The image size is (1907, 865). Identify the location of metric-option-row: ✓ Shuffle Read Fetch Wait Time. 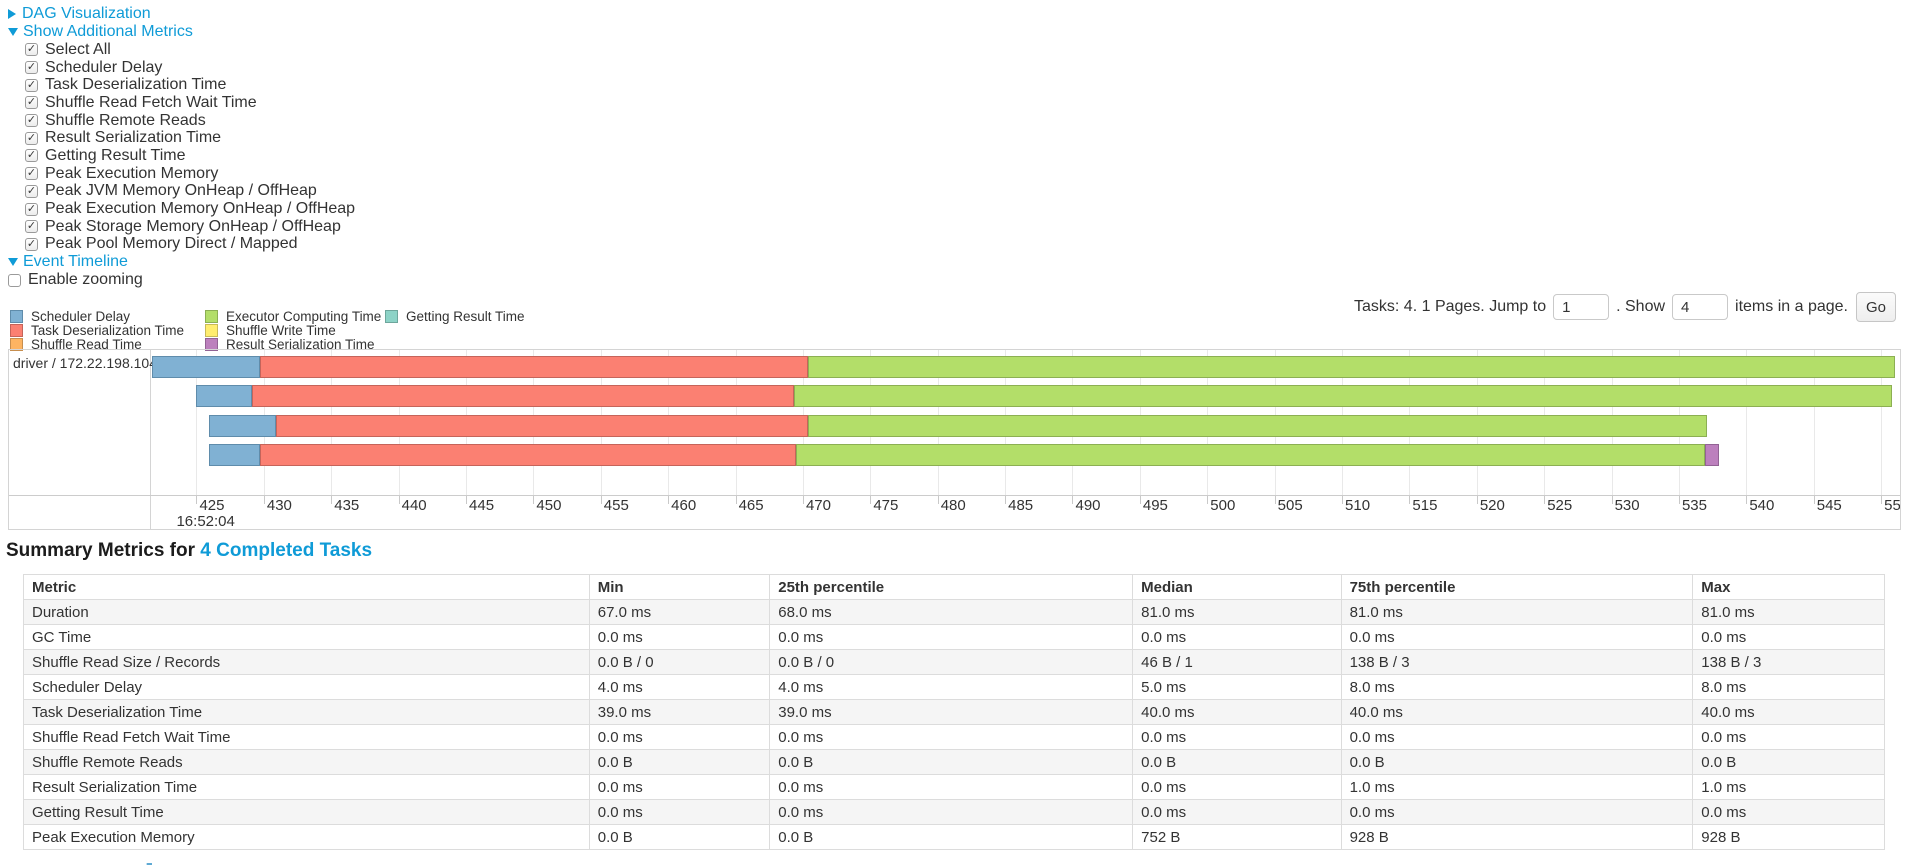
(181, 103).